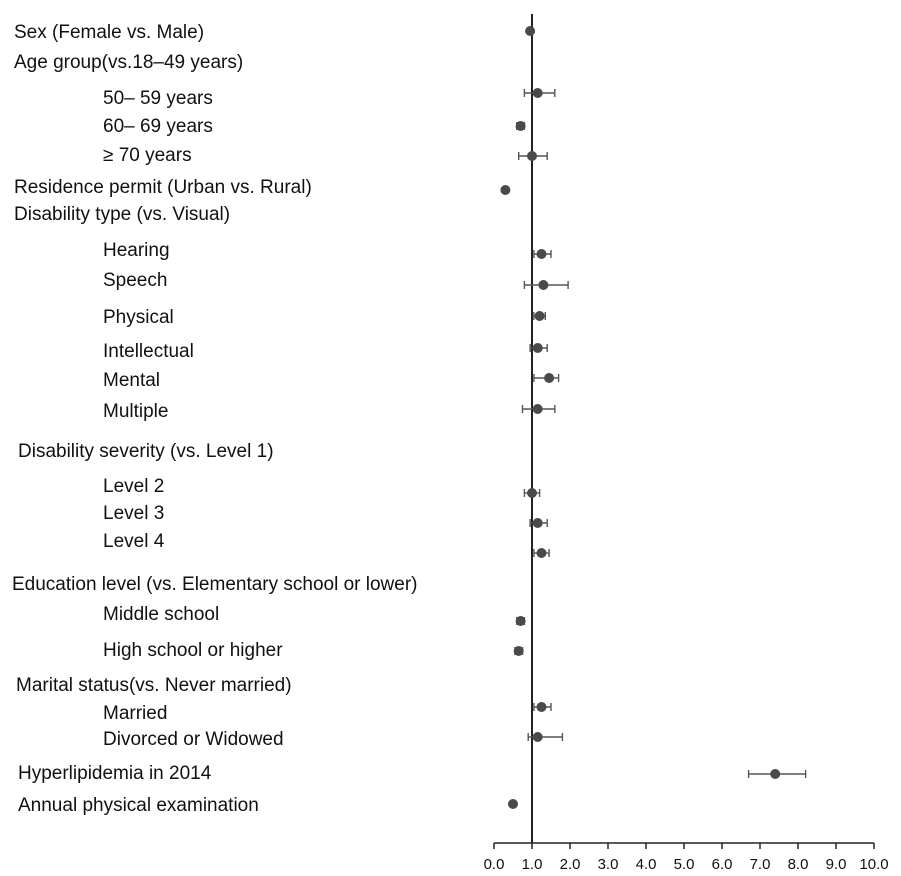 The width and height of the screenshot is (901, 876). What do you see at coordinates (158, 126) in the screenshot?
I see `row-label: 60– 69 years` at bounding box center [158, 126].